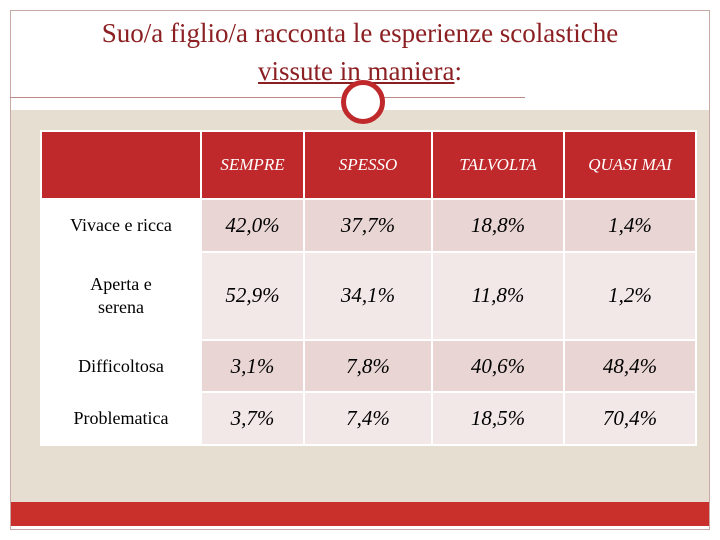 This screenshot has height=540, width=720. What do you see at coordinates (630, 295) in the screenshot?
I see `table-cell: 1,2%` at bounding box center [630, 295].